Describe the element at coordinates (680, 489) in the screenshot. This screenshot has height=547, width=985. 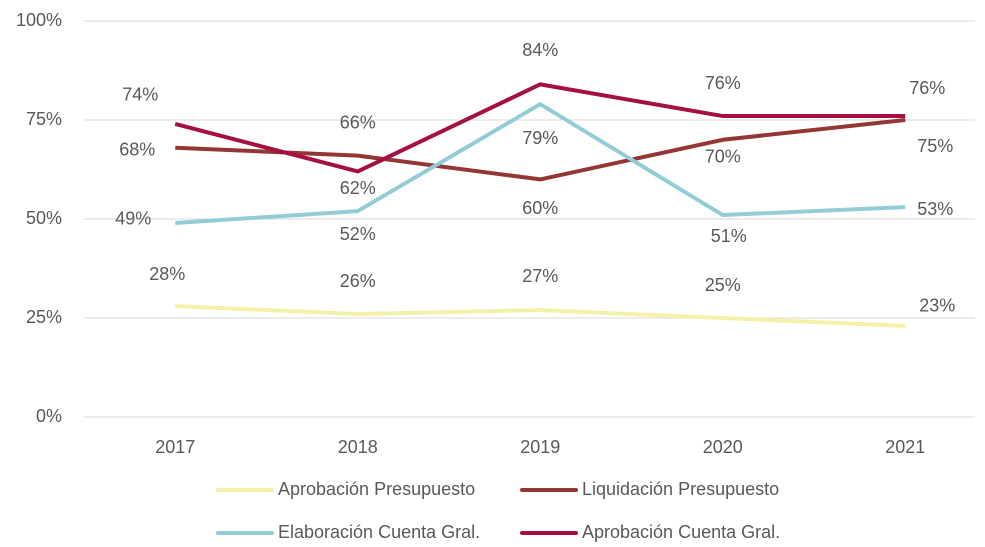
I see `legend-label: Liquidación Presupuesto` at that location.